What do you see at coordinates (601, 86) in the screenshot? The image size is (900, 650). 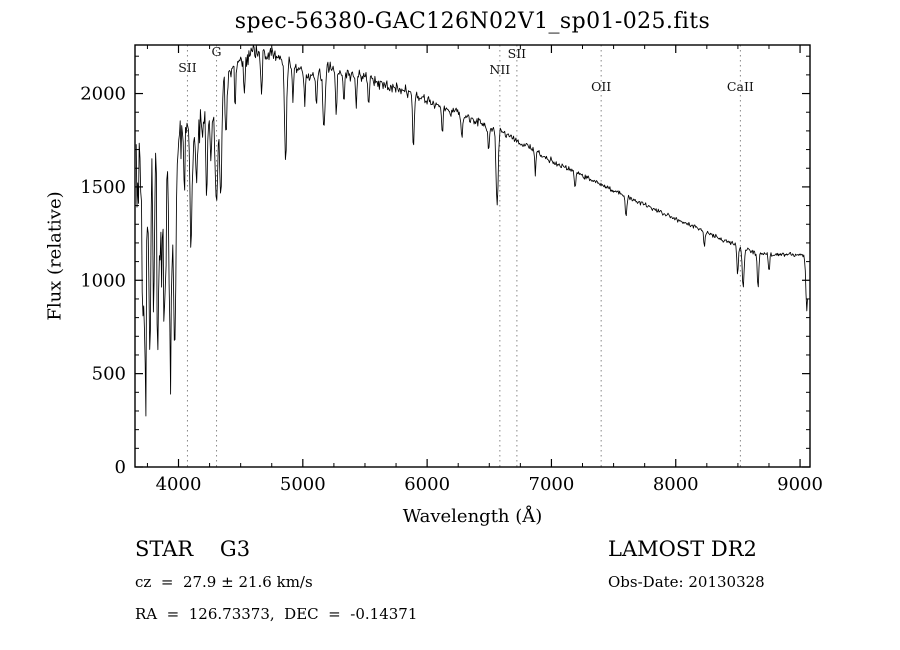 I see `marker-label: OII` at bounding box center [601, 86].